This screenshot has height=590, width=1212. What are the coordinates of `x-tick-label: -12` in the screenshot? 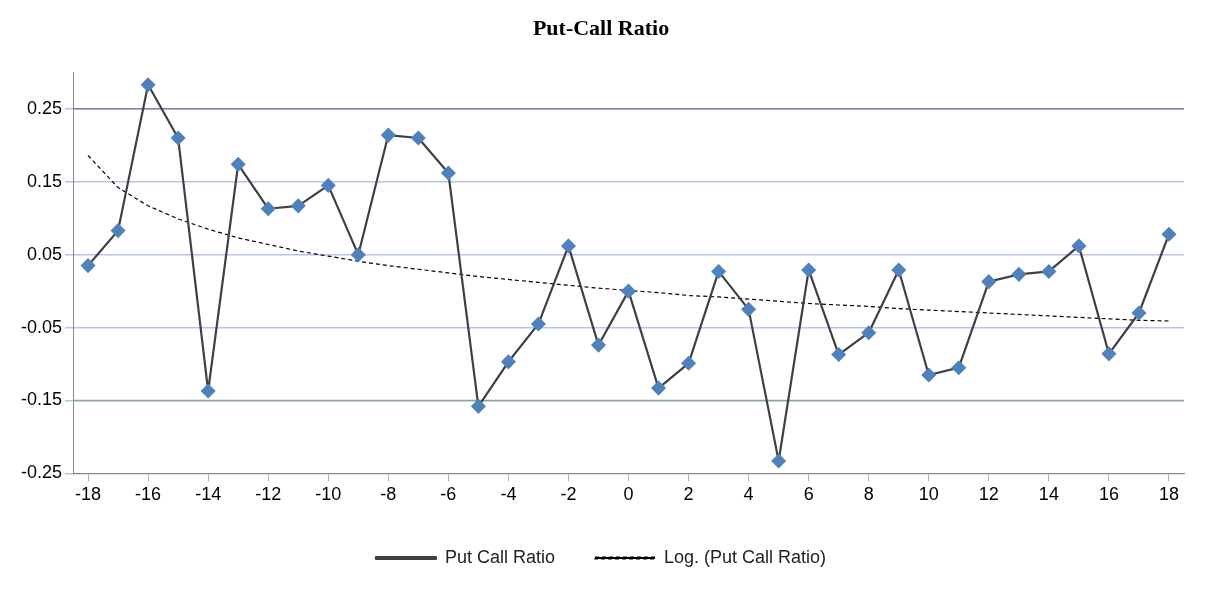 It's located at (268, 494).